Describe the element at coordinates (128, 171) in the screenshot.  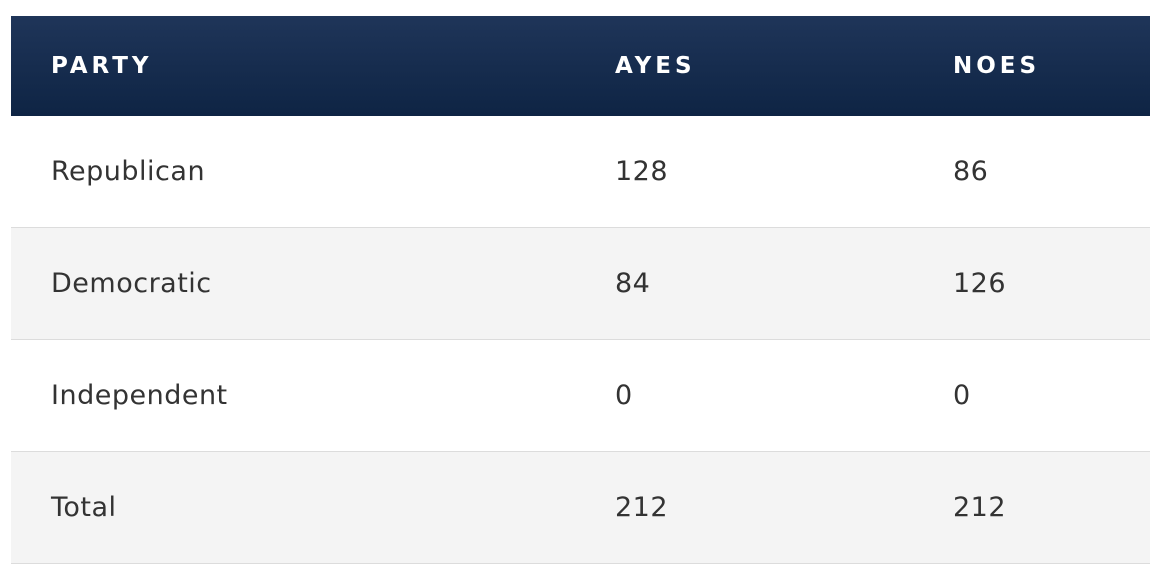
I see `party-cell: Republican` at that location.